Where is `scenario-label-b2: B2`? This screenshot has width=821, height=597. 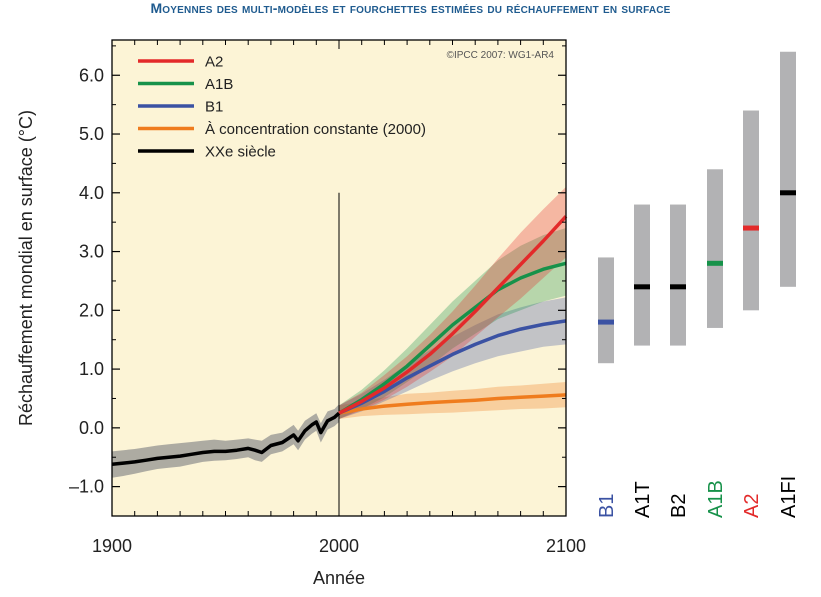
scenario-label-b2: B2 is located at coordinates (679, 506).